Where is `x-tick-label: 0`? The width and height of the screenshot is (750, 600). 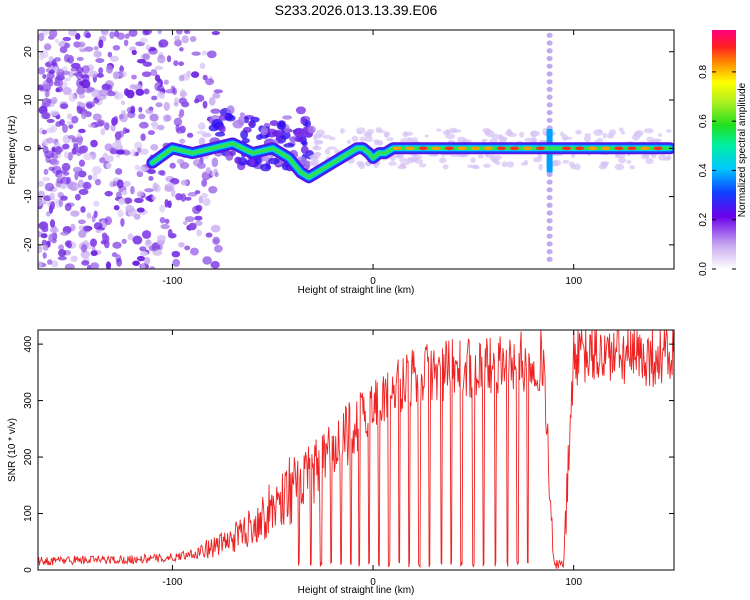 x-tick-label: 0 is located at coordinates (373, 281).